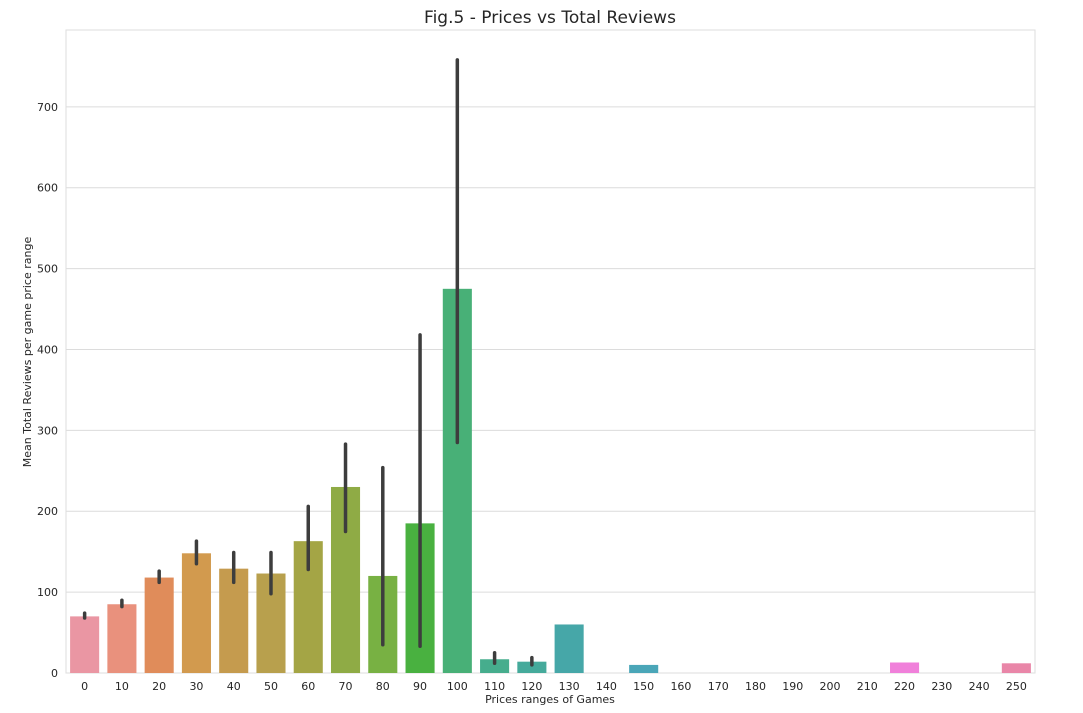 The height and width of the screenshot is (713, 1083). Describe the element at coordinates (47, 107) in the screenshot. I see `y-tick-label: 700` at that location.